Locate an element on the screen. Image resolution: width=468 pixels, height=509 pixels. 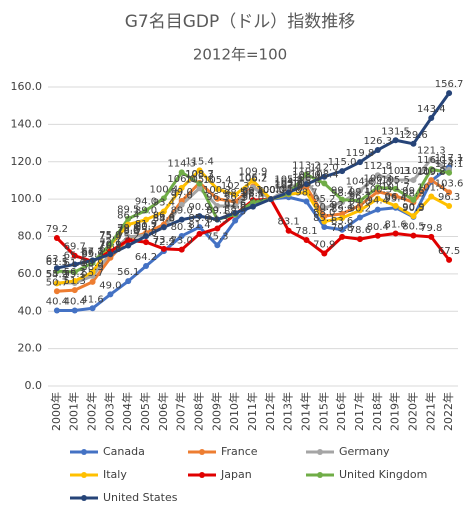
chart-subtitle: 2012年=100 is located at coordinates (240, 55).